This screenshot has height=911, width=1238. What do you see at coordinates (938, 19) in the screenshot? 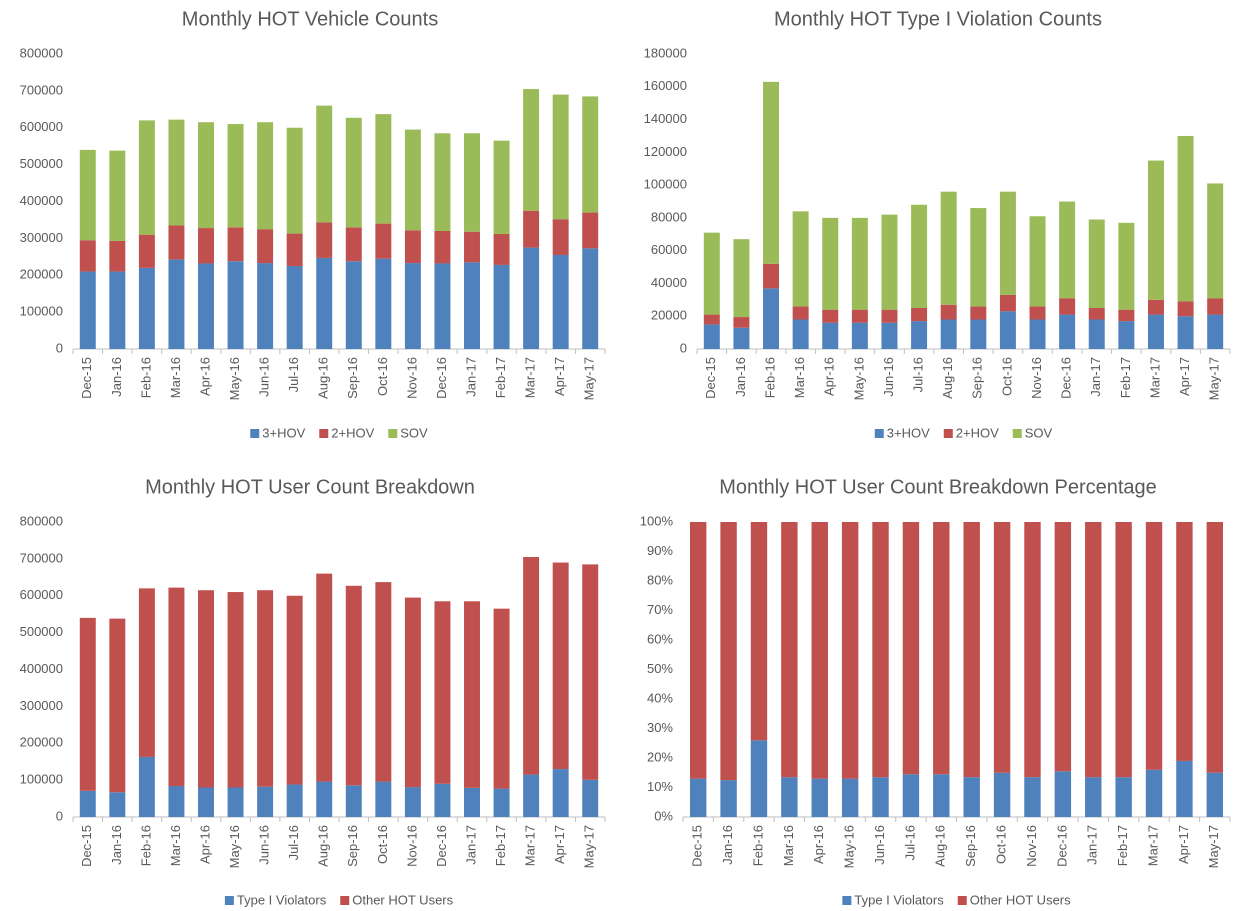
I see `chart-title: Monthly HOT Type I Violation Counts` at bounding box center [938, 19].